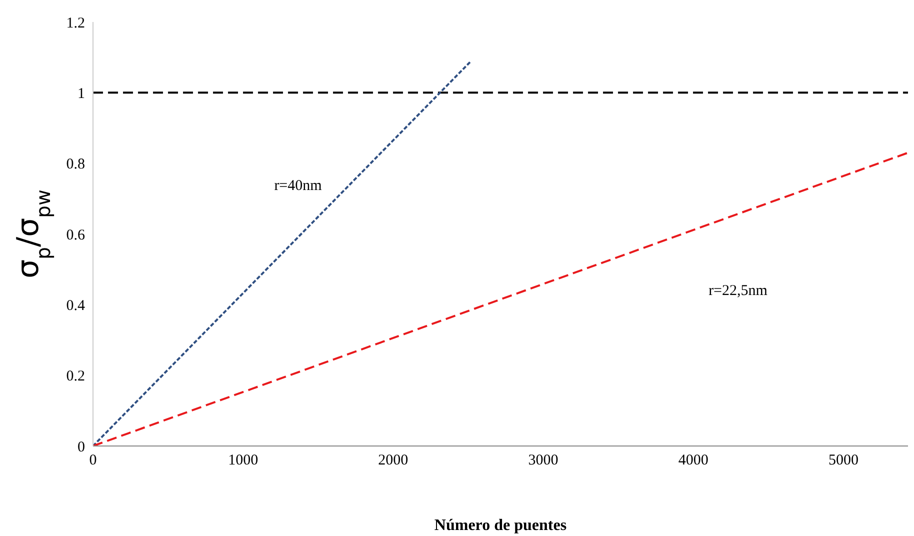 The height and width of the screenshot is (536, 914). What do you see at coordinates (93, 460) in the screenshot?
I see `x-tick-label: 0` at bounding box center [93, 460].